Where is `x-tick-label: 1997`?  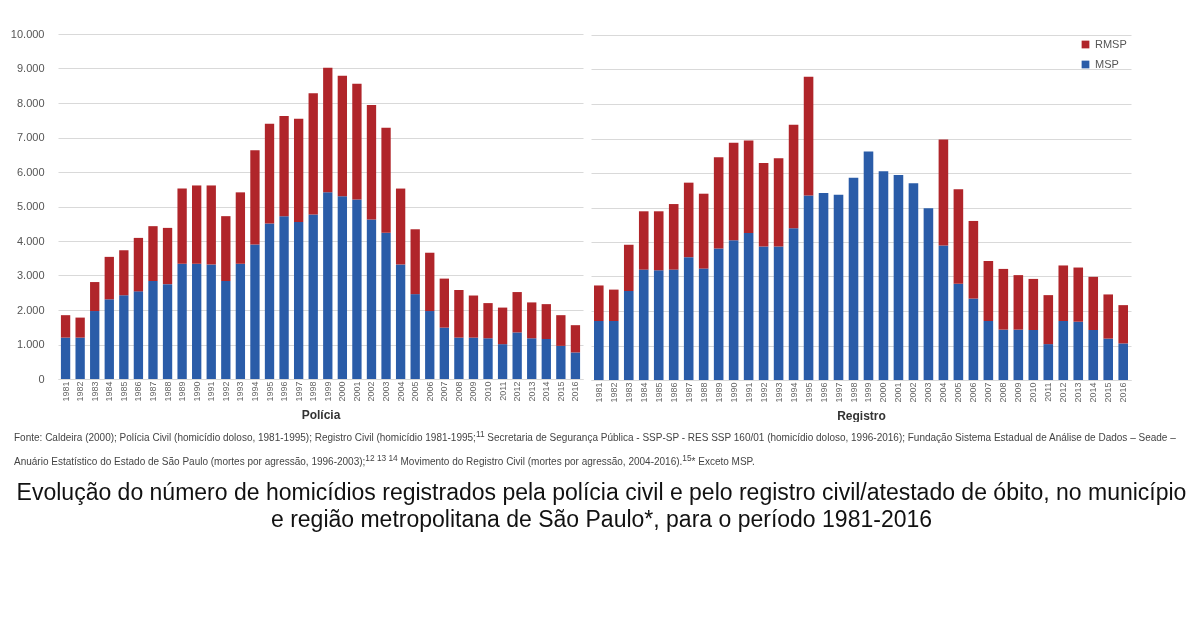 x-tick-label: 1997 is located at coordinates (838, 392).